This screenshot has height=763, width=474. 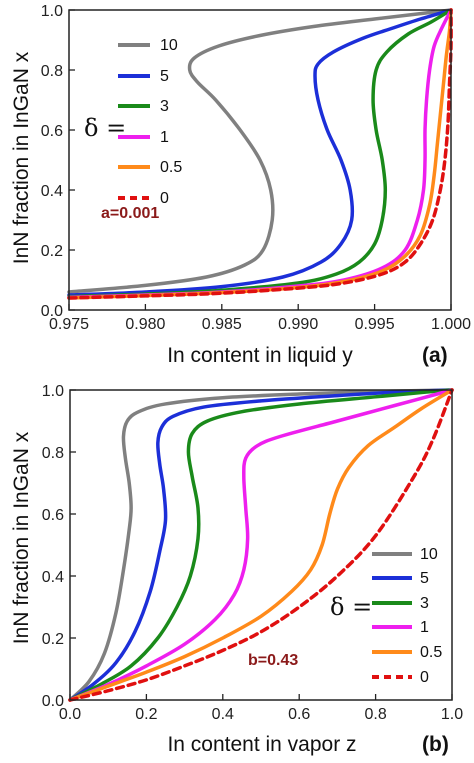 What do you see at coordinates (299, 714) in the screenshot?
I see `x-tick-label-b: 0.6` at bounding box center [299, 714].